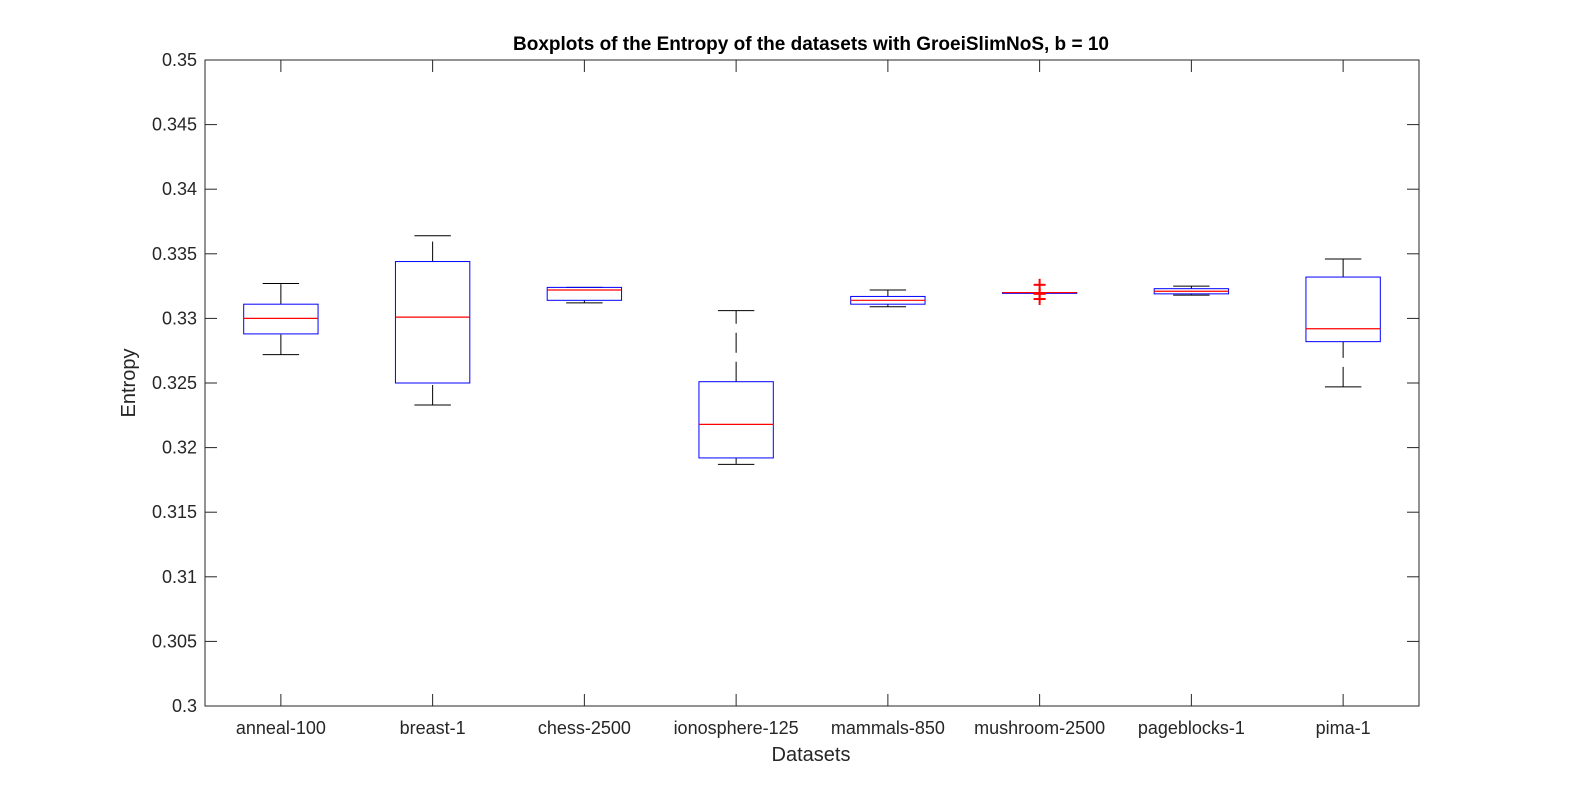 Image resolution: width=1582 pixels, height=800 pixels. What do you see at coordinates (184, 706) in the screenshot?
I see `y-tick-label: 0.3` at bounding box center [184, 706].